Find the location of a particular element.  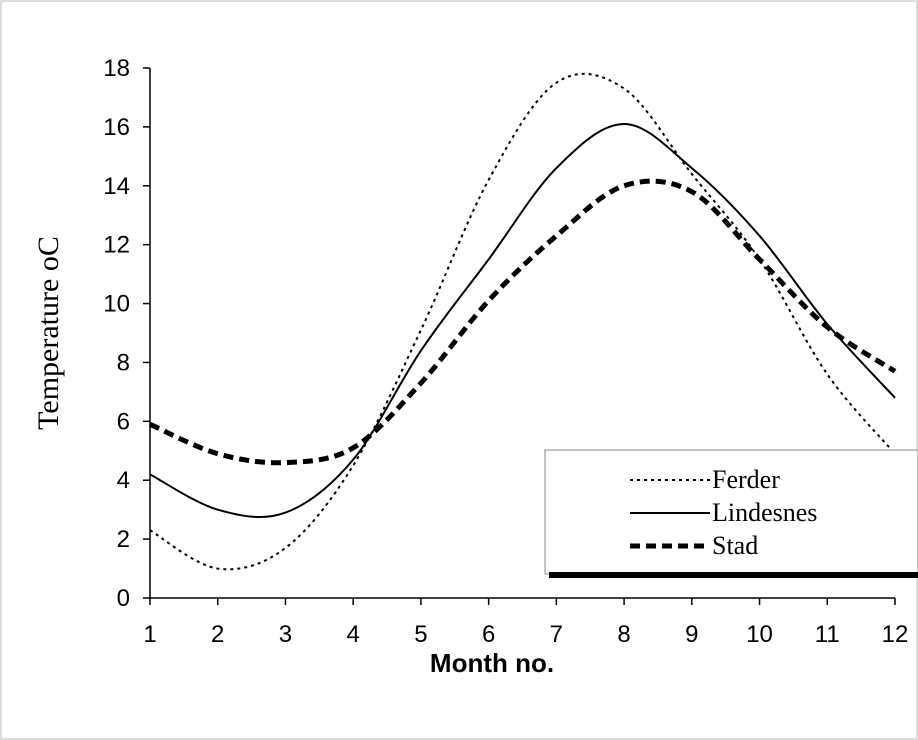

x-tick-label: 12 is located at coordinates (895, 634).